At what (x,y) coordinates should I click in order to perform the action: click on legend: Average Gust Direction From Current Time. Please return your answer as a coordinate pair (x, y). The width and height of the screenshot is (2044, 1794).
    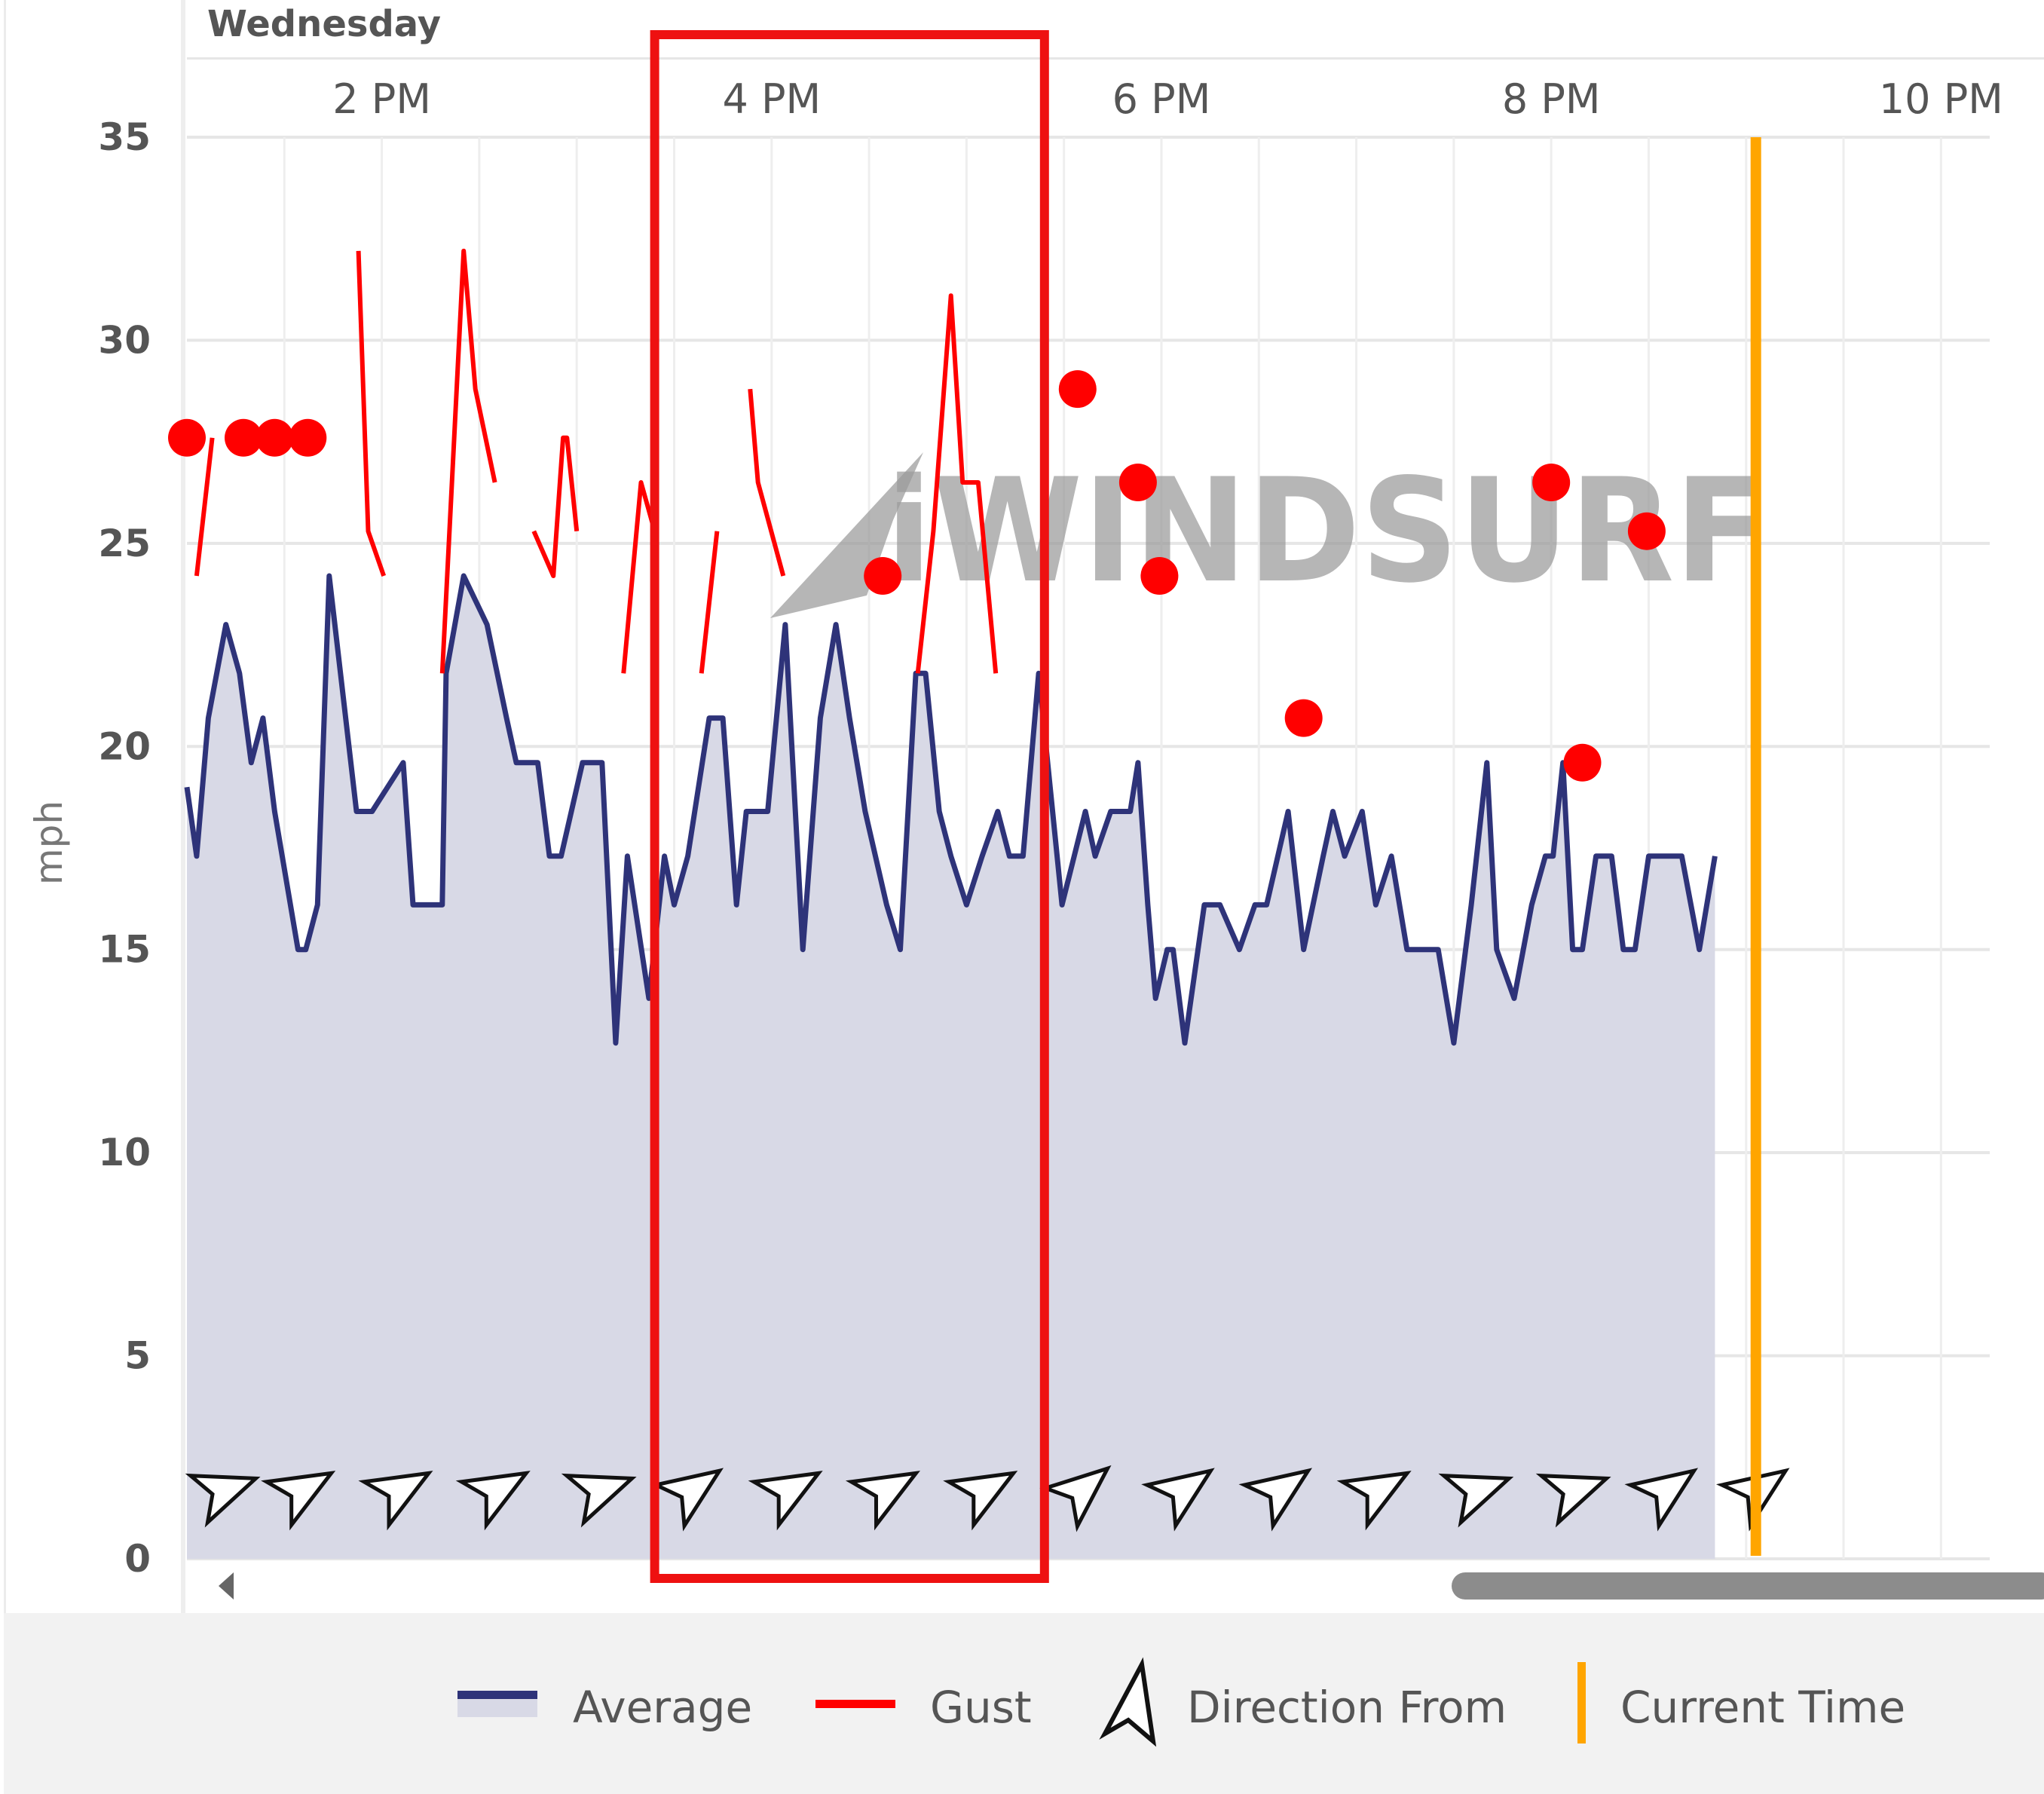
    Looking at the image, I should click on (1024, 1703).